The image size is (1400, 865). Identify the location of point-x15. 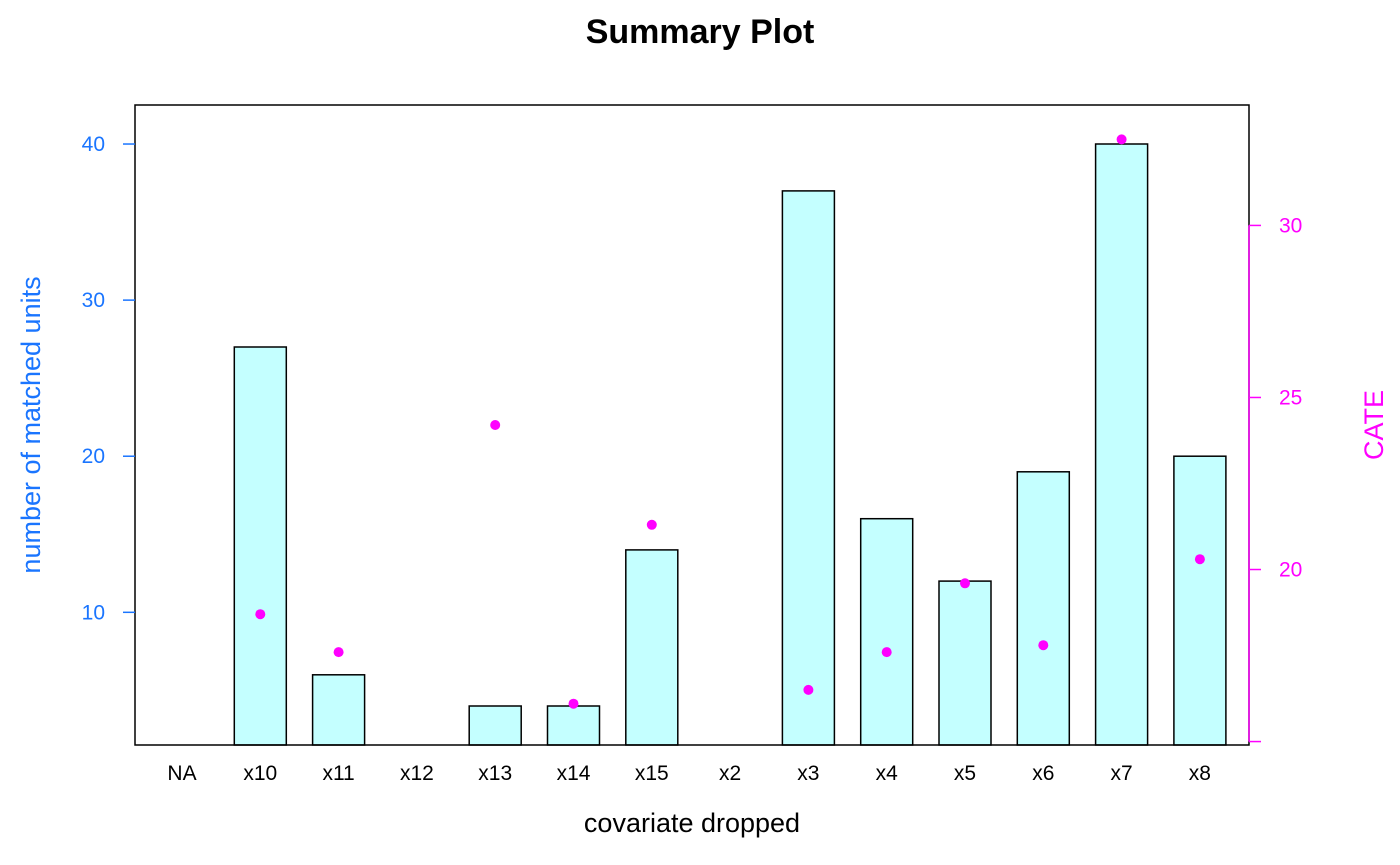
(651, 524).